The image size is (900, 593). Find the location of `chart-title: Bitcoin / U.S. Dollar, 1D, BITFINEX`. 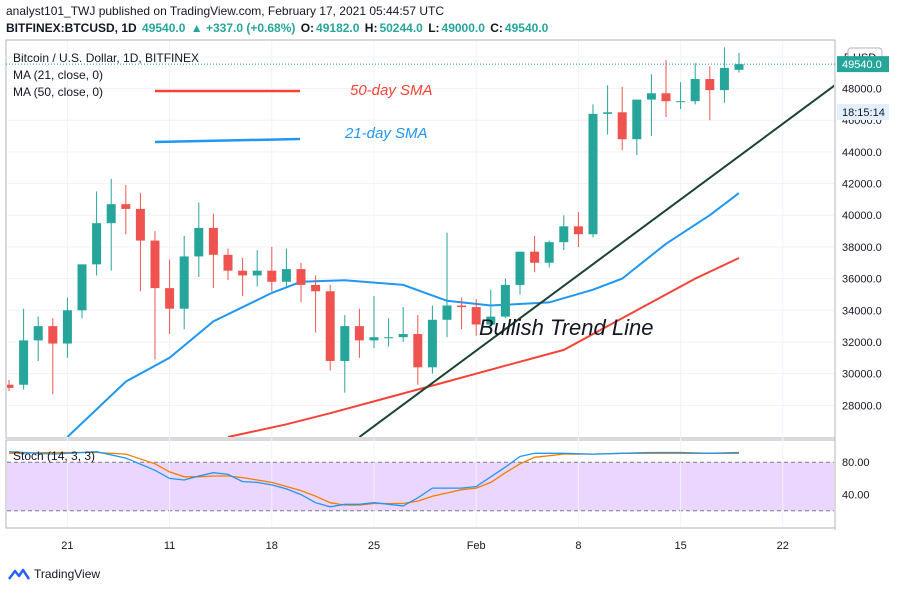

chart-title: Bitcoin / U.S. Dollar, 1D, BITFINEX is located at coordinates (106, 58).